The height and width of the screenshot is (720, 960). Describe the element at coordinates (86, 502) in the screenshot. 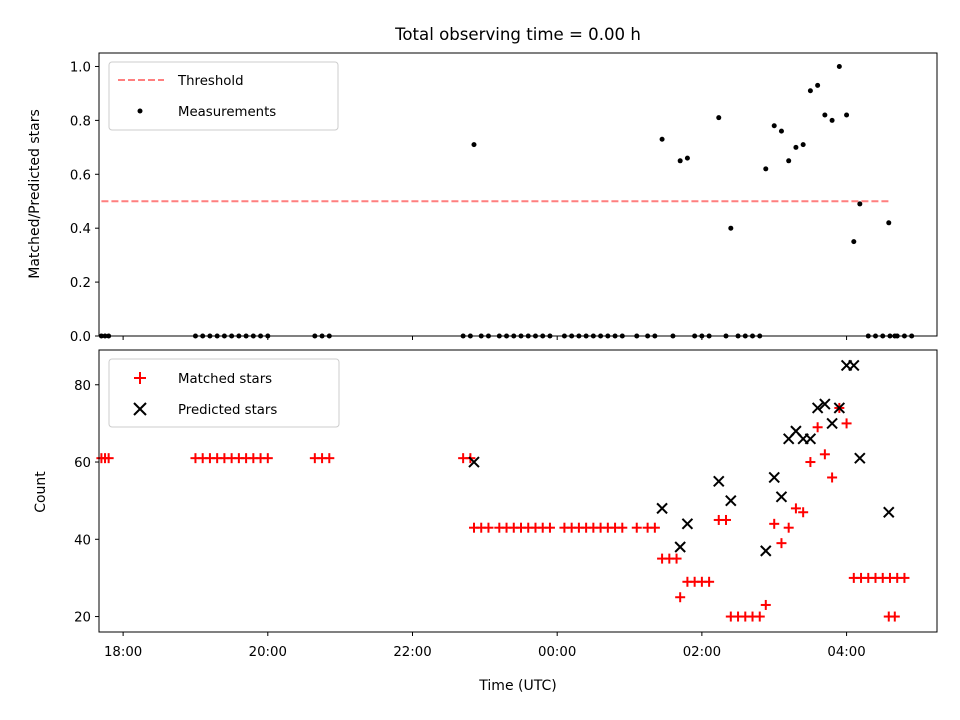

I see `bottom-y-axis: 20 40 60 80` at that location.